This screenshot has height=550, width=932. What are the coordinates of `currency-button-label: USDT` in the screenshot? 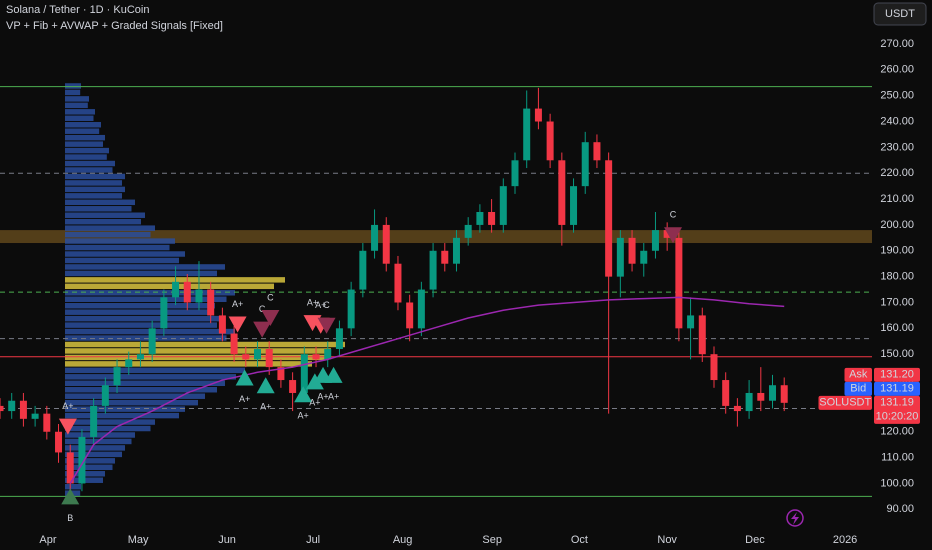 It's located at (900, 14).